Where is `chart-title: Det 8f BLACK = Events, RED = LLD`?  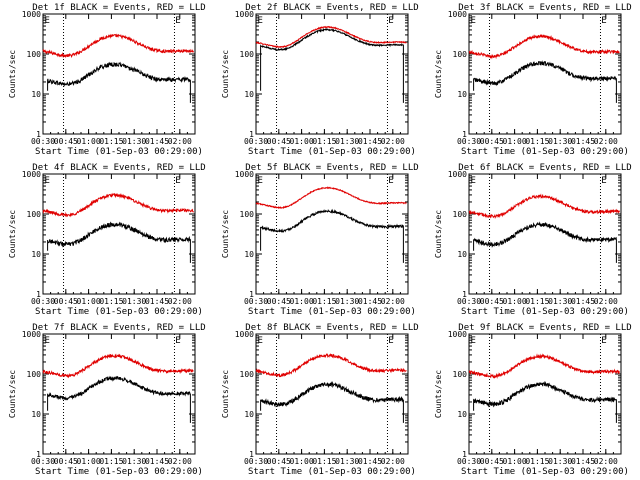 chart-title: Det 8f BLACK = Events, RED = LLD is located at coordinates (331, 328).